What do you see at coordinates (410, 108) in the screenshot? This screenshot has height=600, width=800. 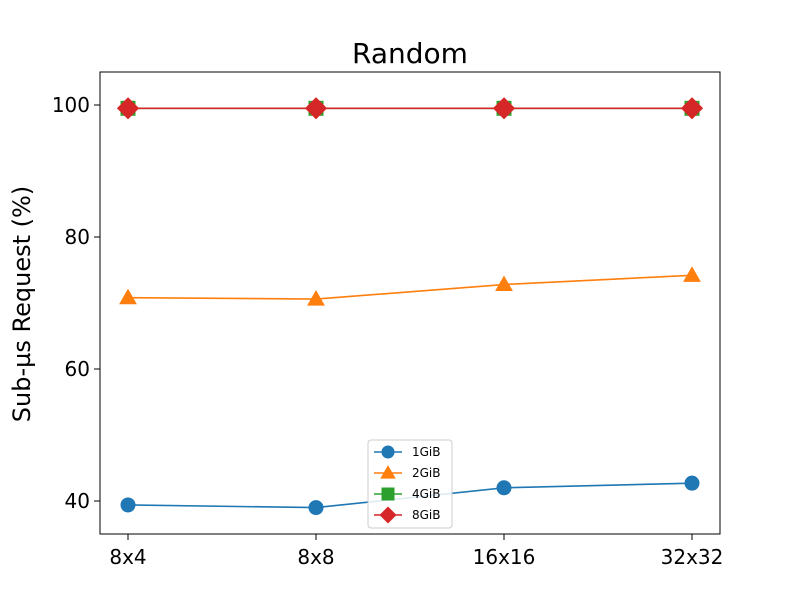 I see `series-8GiB` at bounding box center [410, 108].